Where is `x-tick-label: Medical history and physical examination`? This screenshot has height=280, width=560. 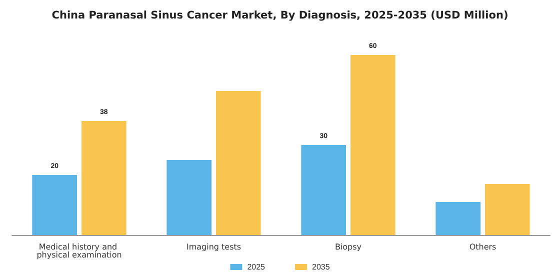
x-tick-label: Medical history and physical examination is located at coordinates (79, 251).